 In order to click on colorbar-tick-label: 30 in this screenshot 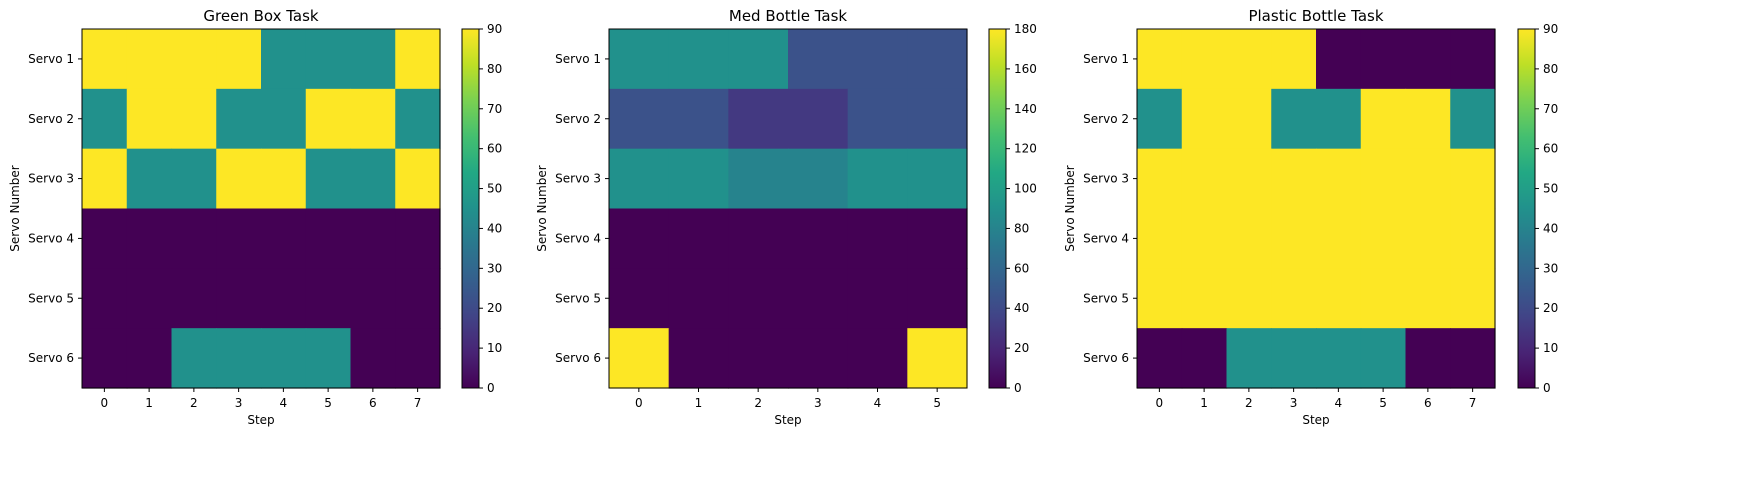, I will do `click(494, 268)`.